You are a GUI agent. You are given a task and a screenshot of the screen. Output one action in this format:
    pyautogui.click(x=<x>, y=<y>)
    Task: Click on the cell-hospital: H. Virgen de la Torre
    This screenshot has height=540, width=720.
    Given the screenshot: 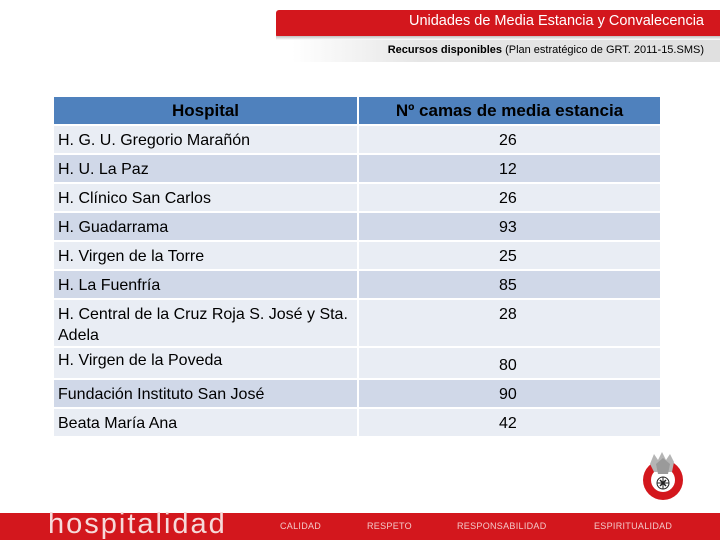 What is the action you would take?
    pyautogui.click(x=205, y=255)
    